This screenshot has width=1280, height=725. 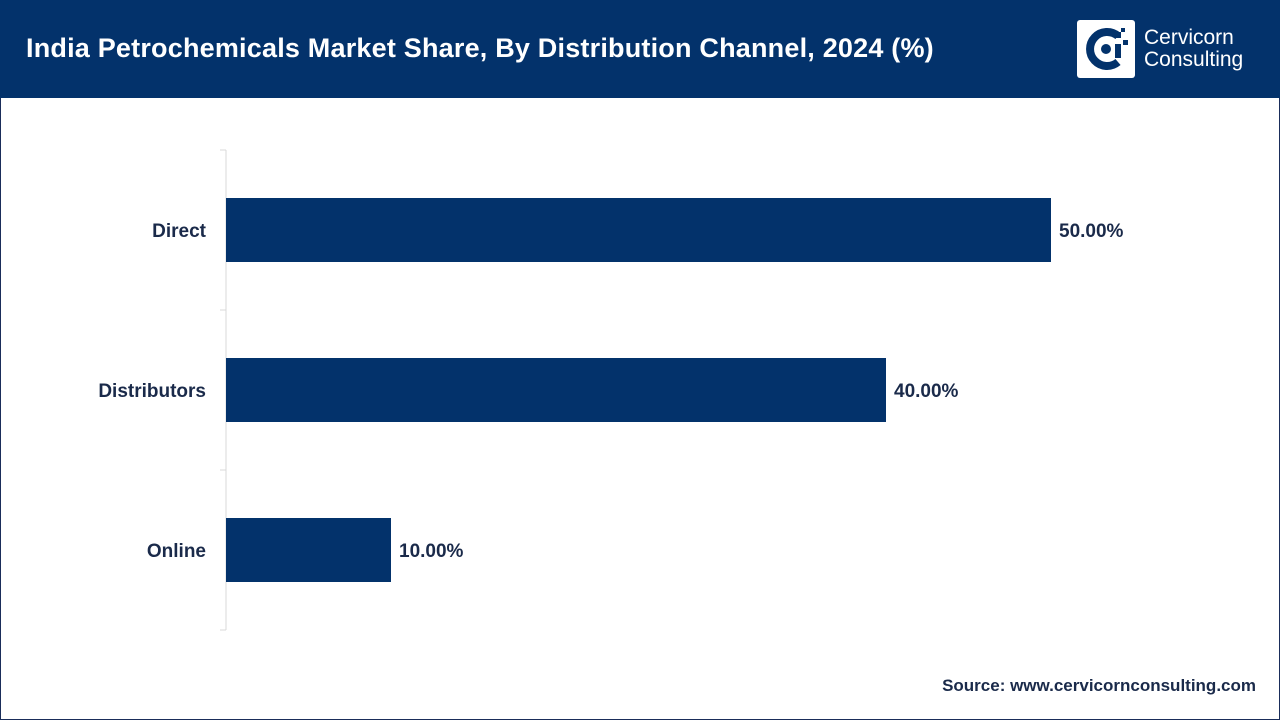 What do you see at coordinates (431, 551) in the screenshot?
I see `data-label: 10.00%` at bounding box center [431, 551].